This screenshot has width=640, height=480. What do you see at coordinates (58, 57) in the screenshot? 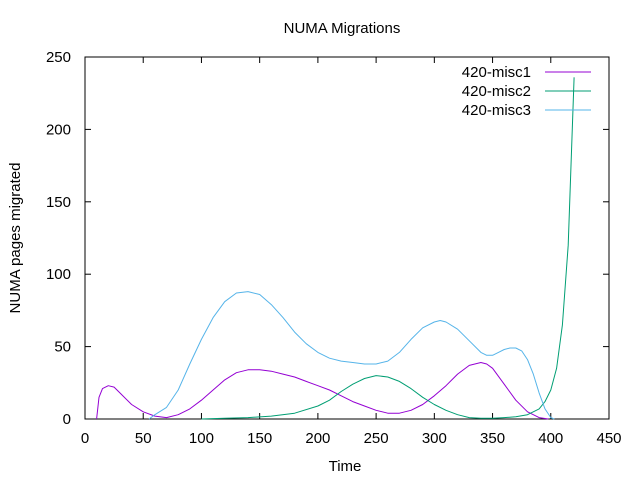
I see `y-tick-label: 250` at bounding box center [58, 57].